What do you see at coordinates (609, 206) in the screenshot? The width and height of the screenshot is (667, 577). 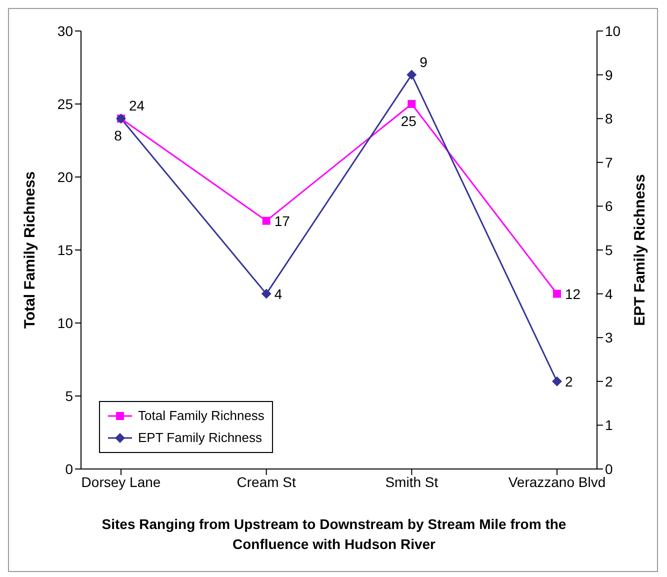 I see `y2-tick-label: 6` at bounding box center [609, 206].